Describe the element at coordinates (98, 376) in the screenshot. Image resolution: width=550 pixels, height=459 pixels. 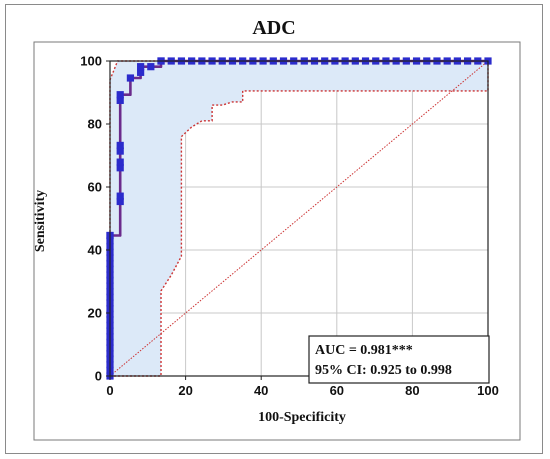
I see `y-tick-label: 0` at that location.